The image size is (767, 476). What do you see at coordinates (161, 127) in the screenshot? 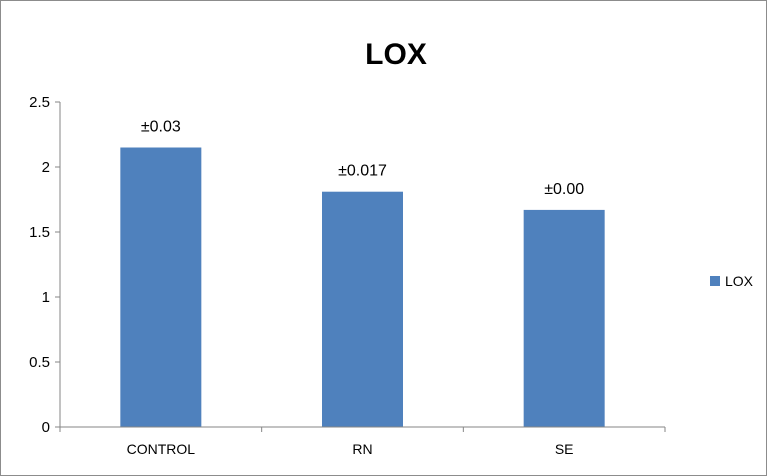
I see `data-label-control: ±0.03` at bounding box center [161, 127].